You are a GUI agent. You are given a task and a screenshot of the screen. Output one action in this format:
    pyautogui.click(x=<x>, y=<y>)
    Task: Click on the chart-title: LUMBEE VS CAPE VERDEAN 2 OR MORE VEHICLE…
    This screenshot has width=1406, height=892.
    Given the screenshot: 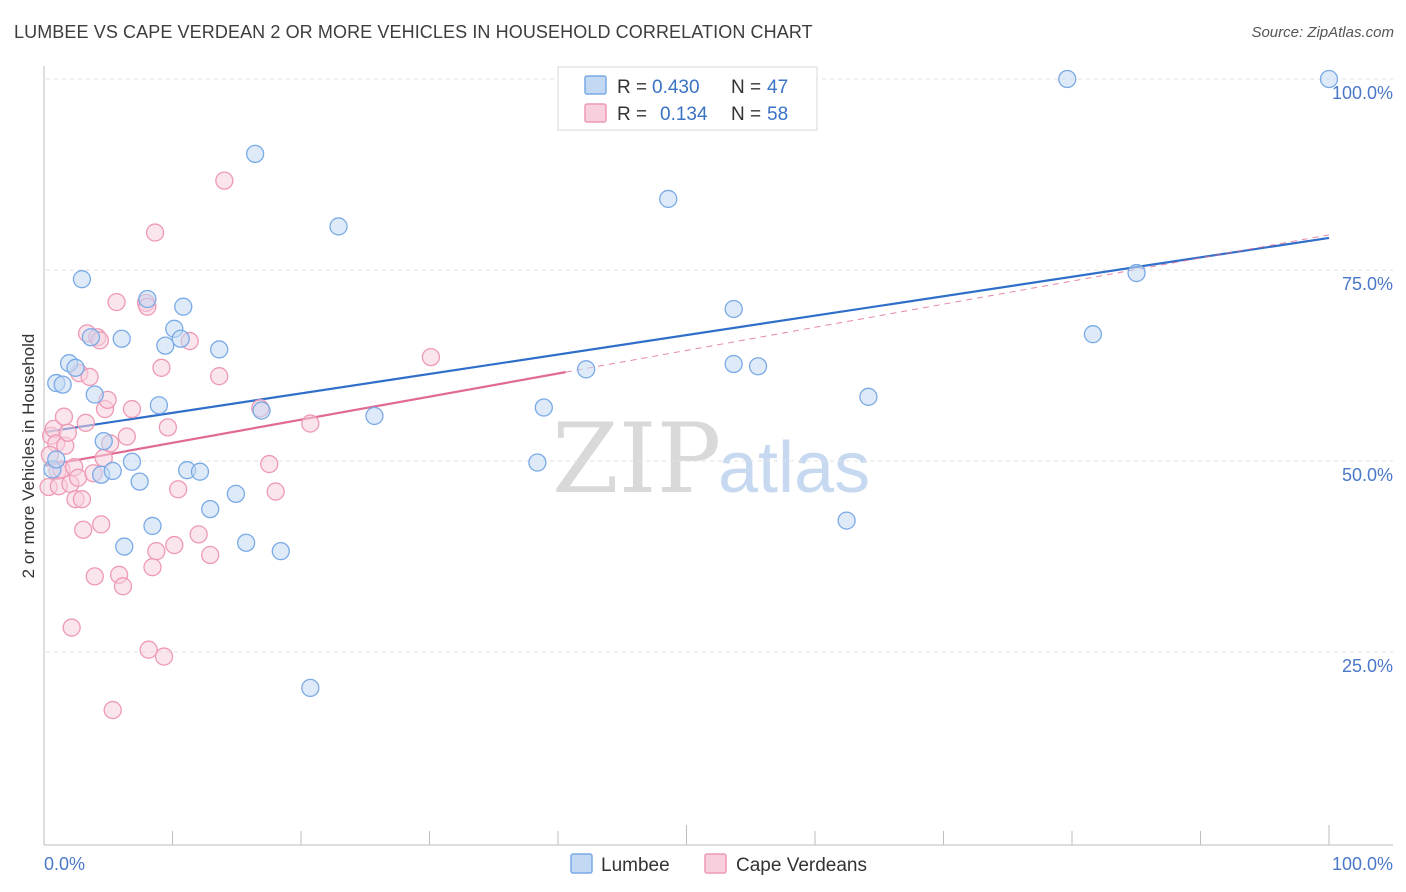 What is the action you would take?
    pyautogui.click(x=413, y=32)
    